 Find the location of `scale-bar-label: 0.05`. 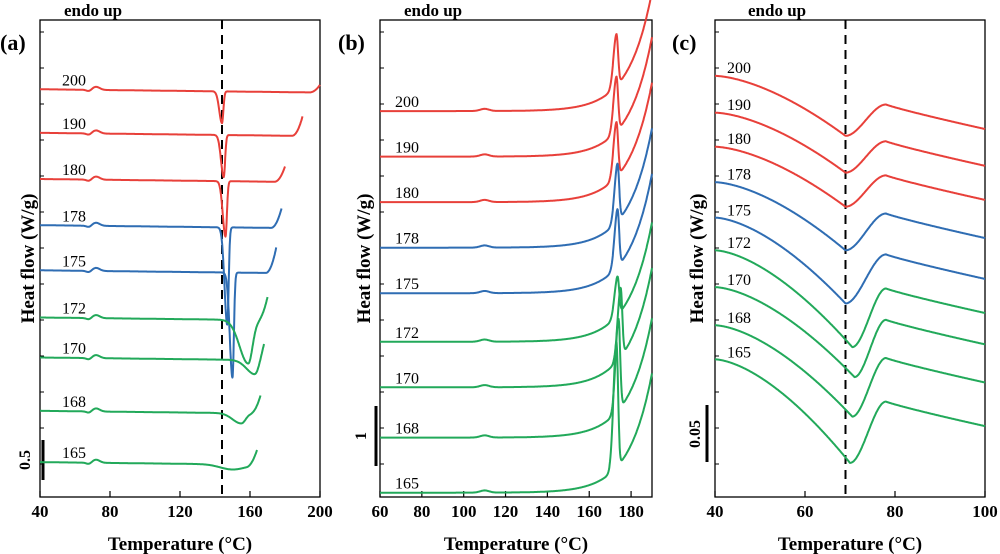

scale-bar-label: 0.05 is located at coordinates (695, 434).